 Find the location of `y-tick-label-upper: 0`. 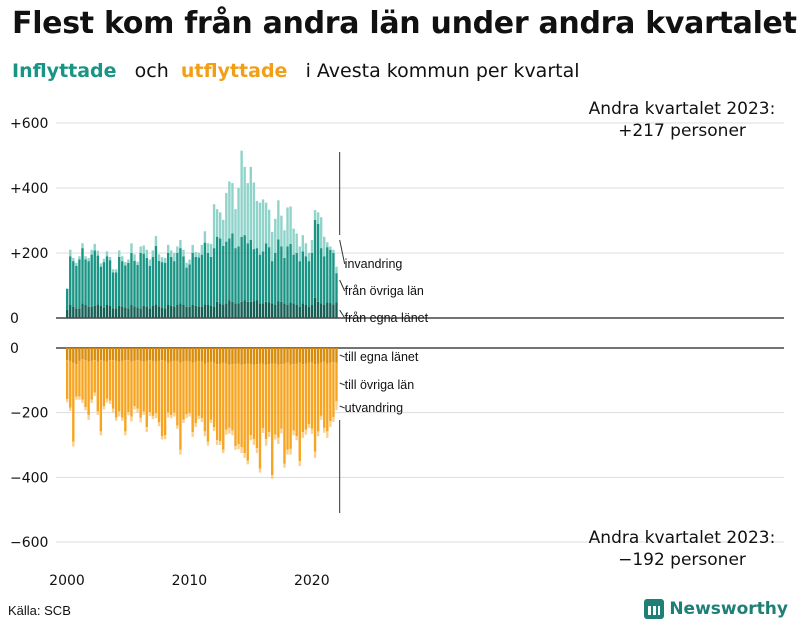

y-tick-label-upper: 0 is located at coordinates (14, 319).